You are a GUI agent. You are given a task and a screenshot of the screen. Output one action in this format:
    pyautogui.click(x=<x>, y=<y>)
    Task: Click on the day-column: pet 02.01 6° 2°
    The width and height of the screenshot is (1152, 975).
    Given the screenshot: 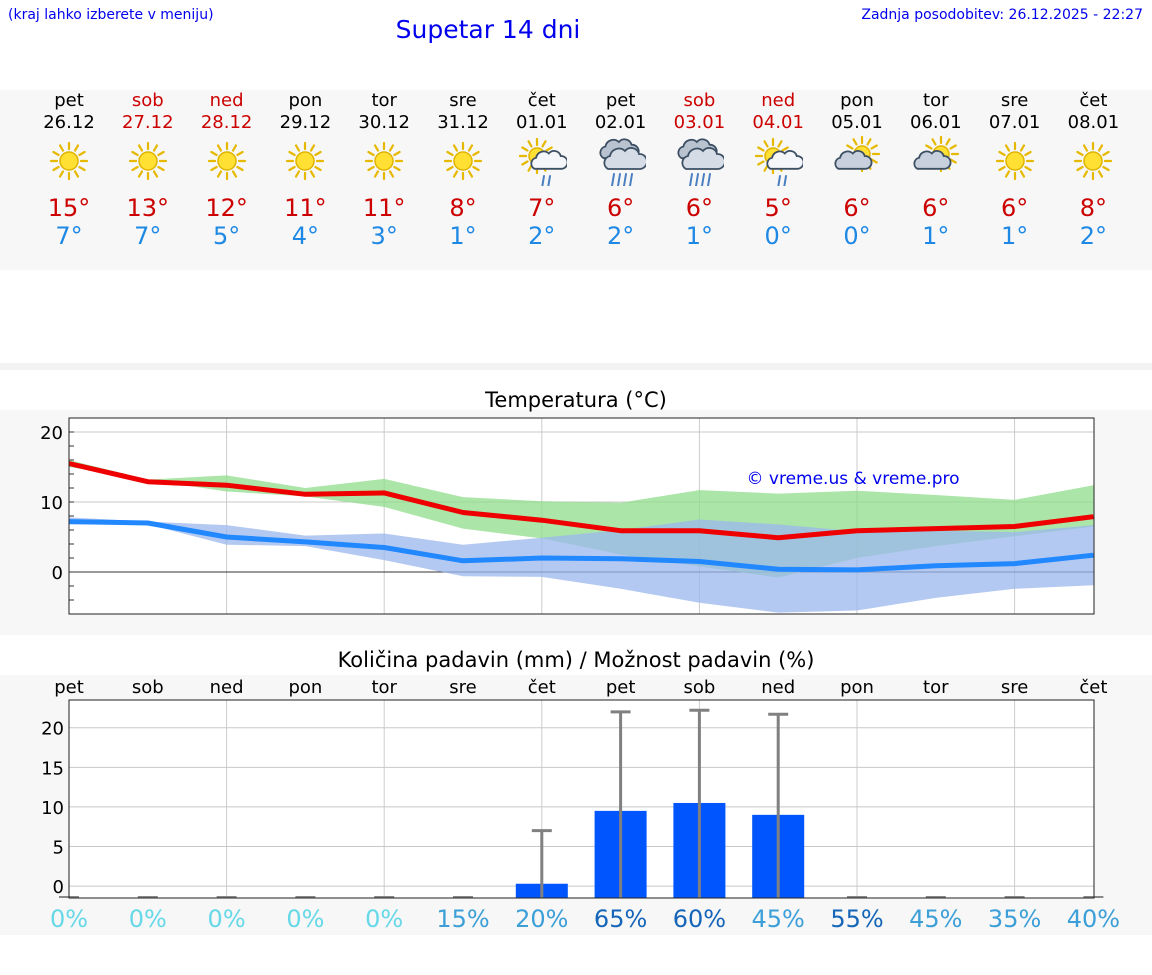 What is the action you would take?
    pyautogui.click(x=621, y=170)
    